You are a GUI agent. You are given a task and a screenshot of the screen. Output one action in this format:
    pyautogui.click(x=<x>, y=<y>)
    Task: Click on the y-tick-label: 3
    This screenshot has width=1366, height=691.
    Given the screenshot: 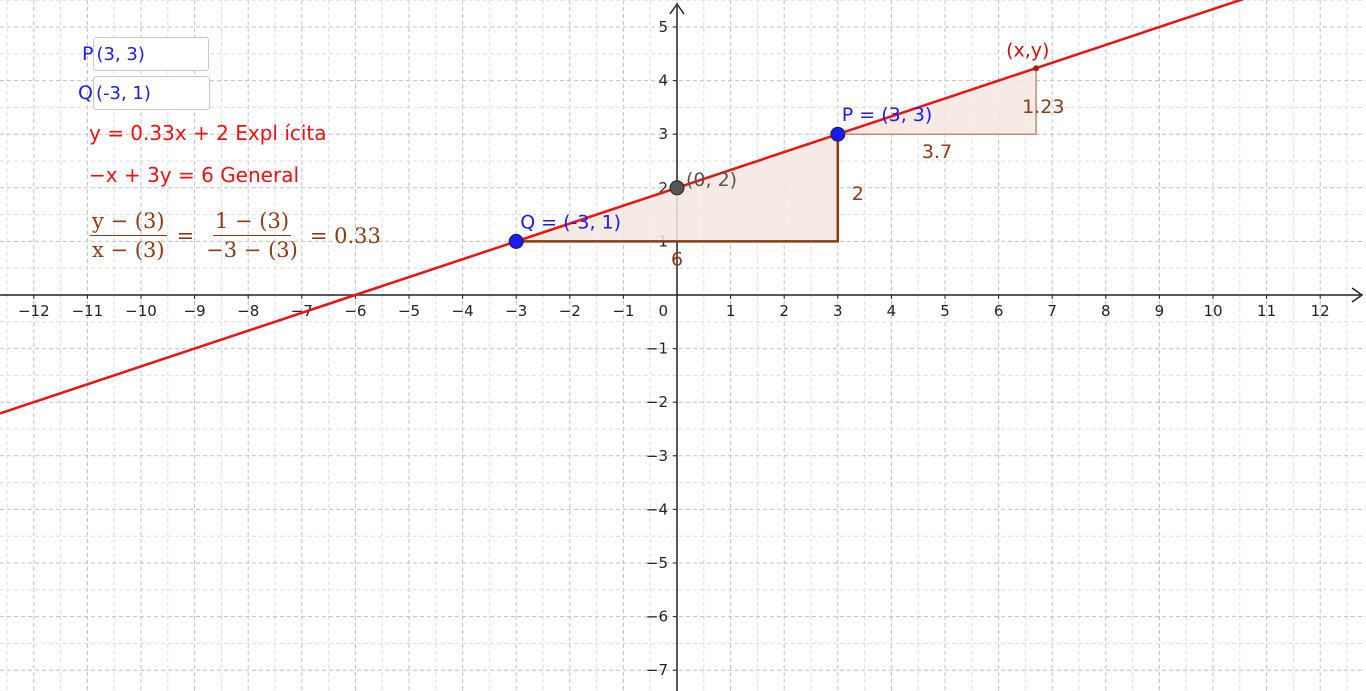 What is the action you would take?
    pyautogui.click(x=663, y=134)
    